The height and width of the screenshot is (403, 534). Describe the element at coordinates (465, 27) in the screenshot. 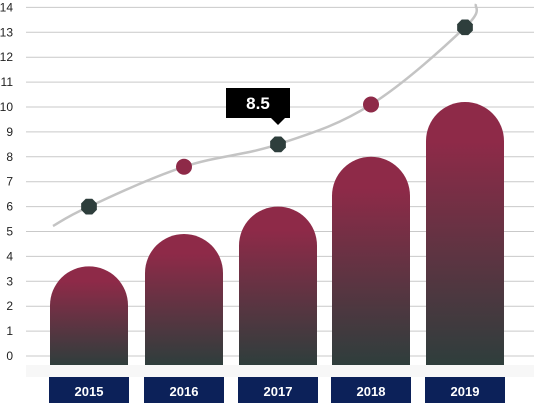

I see `line-marker-2019` at that location.